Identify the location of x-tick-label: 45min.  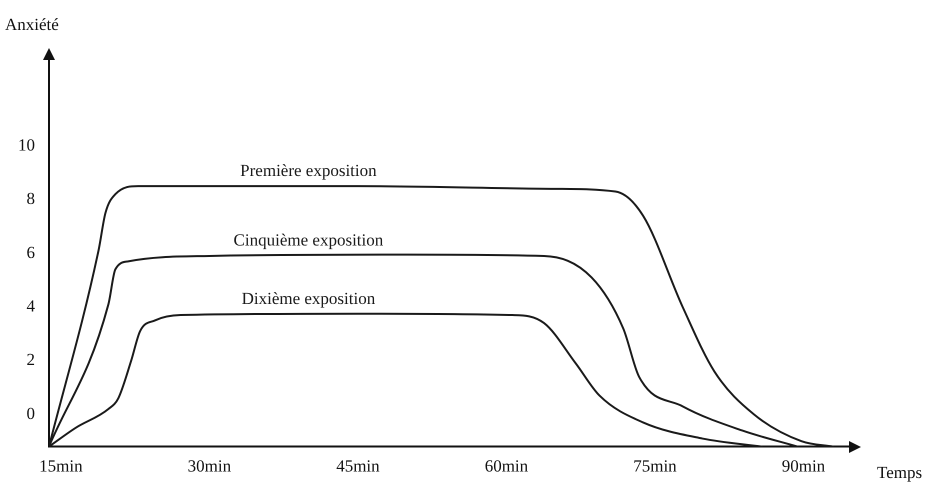
(358, 466).